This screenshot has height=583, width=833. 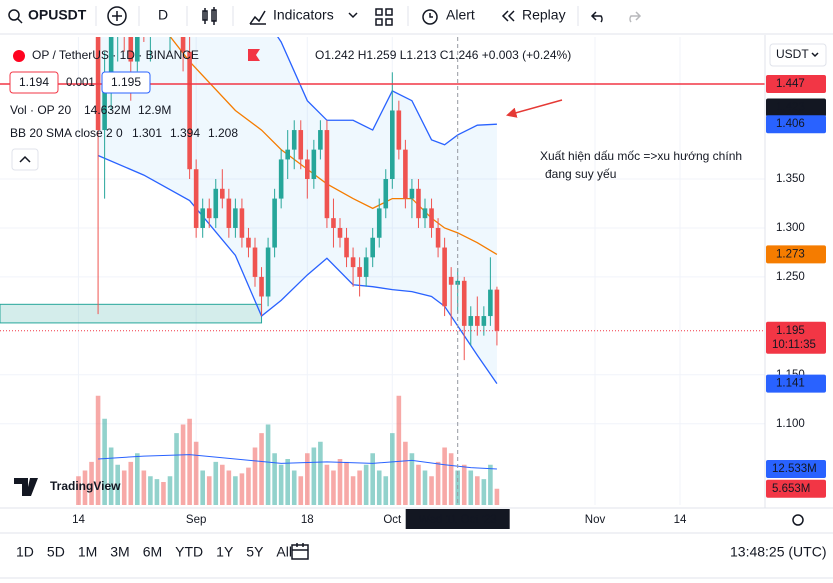 What do you see at coordinates (66, 133) in the screenshot?
I see `bb-label: BB 20 SMA close 2 0` at bounding box center [66, 133].